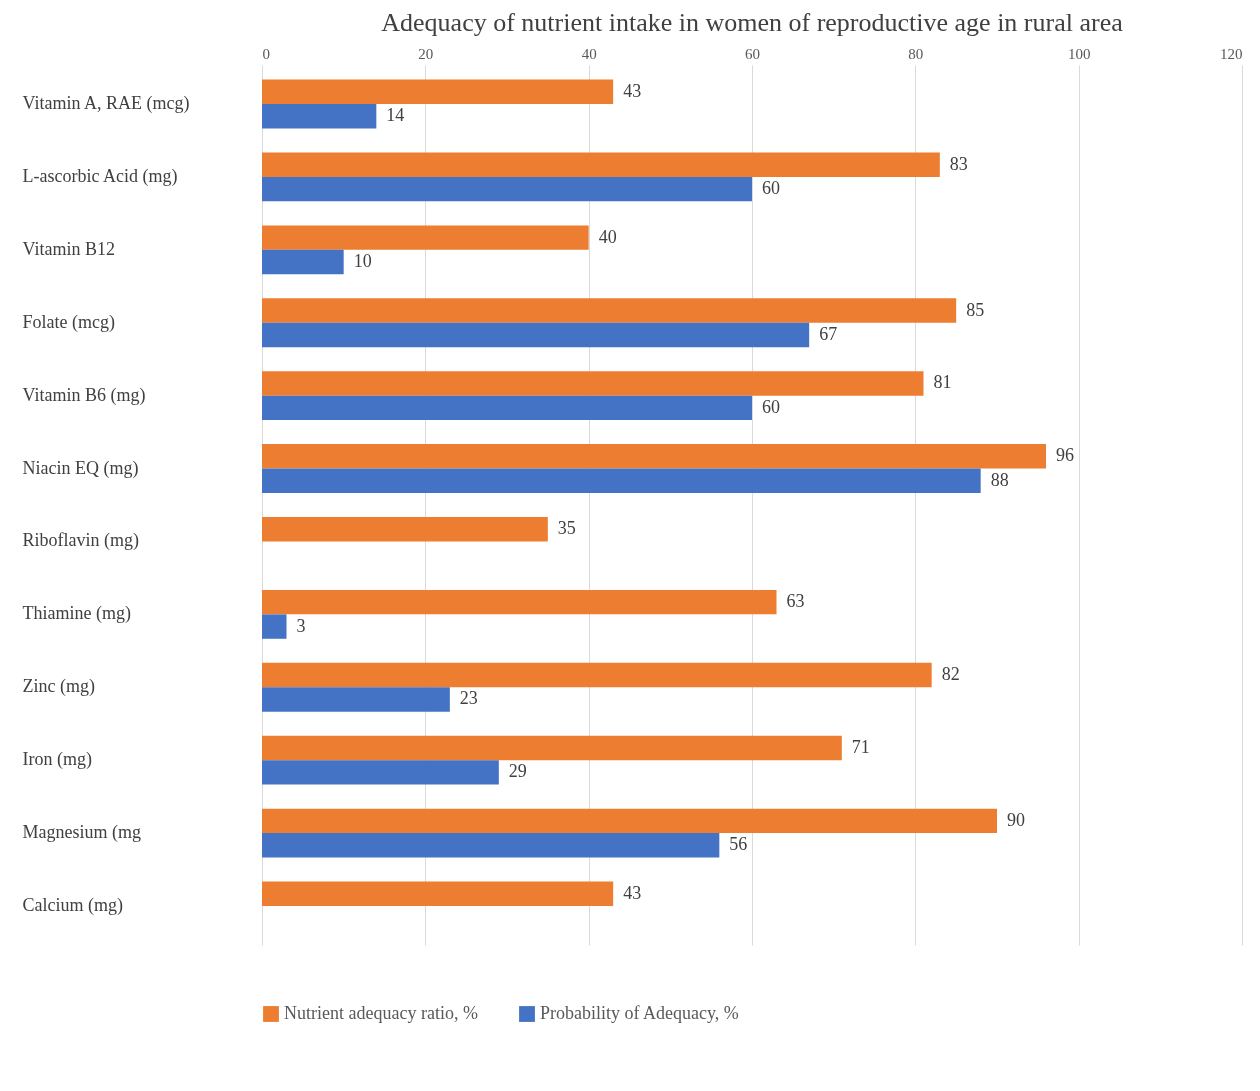 The width and height of the screenshot is (1260, 1091). I want to click on data-label: 29, so click(517, 771).